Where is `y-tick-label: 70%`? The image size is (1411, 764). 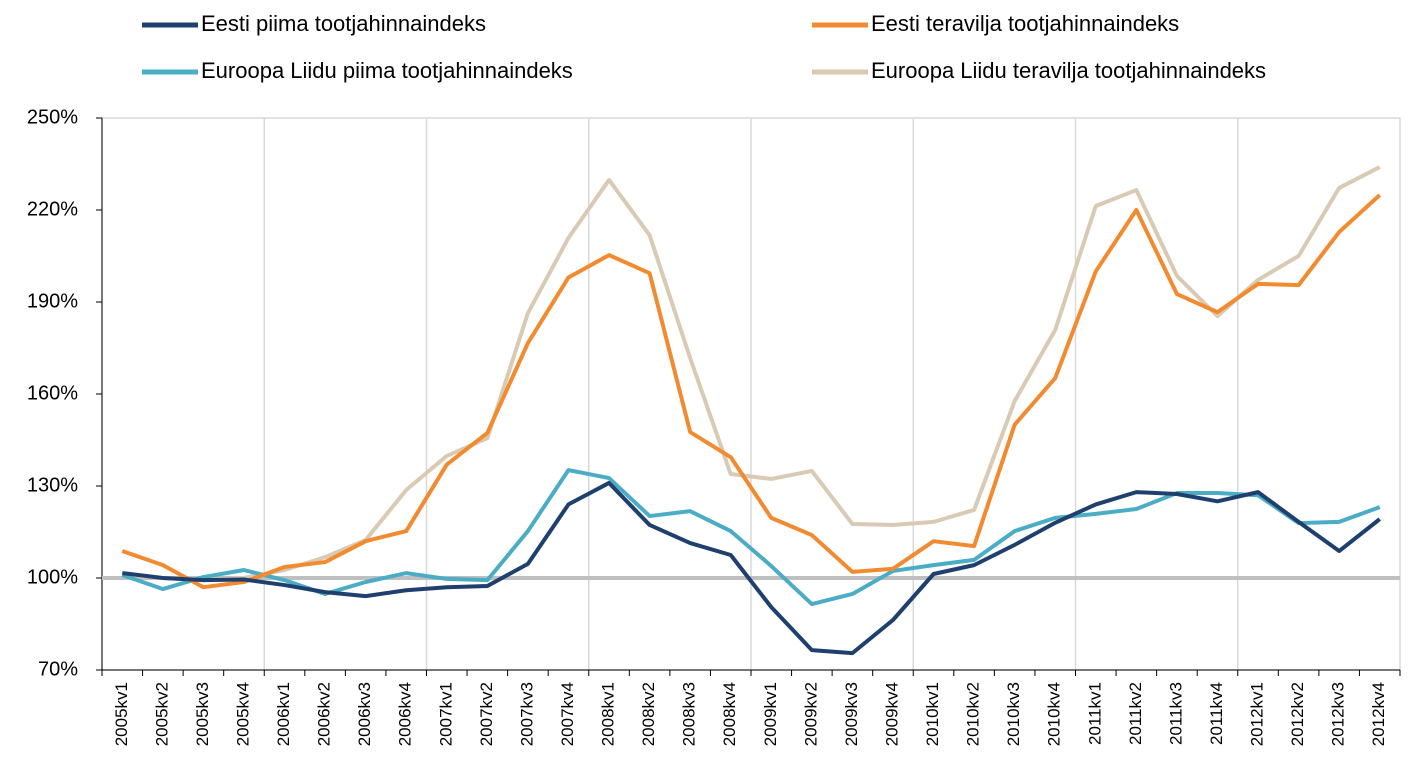
y-tick-label: 70% is located at coordinates (58, 669).